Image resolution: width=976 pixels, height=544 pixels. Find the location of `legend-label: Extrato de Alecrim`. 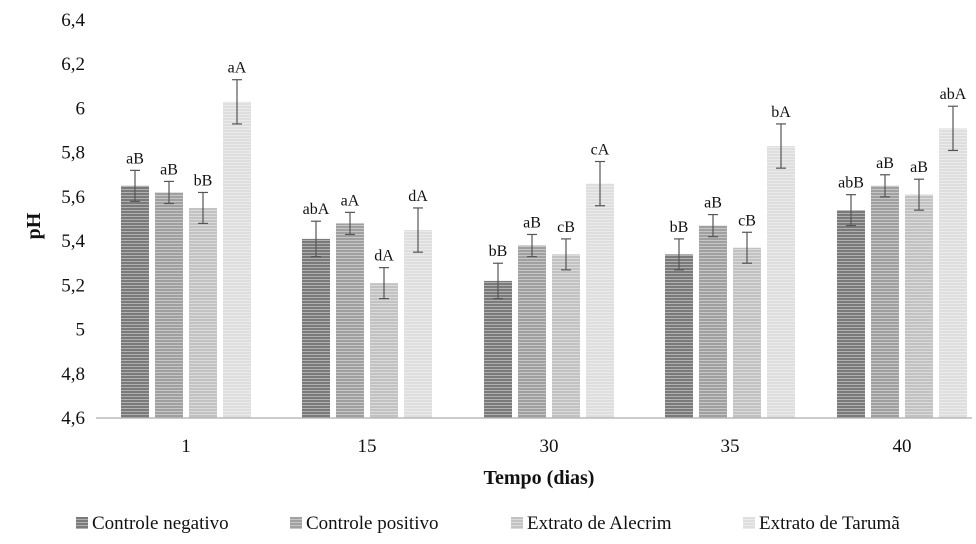

legend-label: Extrato de Alecrim is located at coordinates (599, 523).